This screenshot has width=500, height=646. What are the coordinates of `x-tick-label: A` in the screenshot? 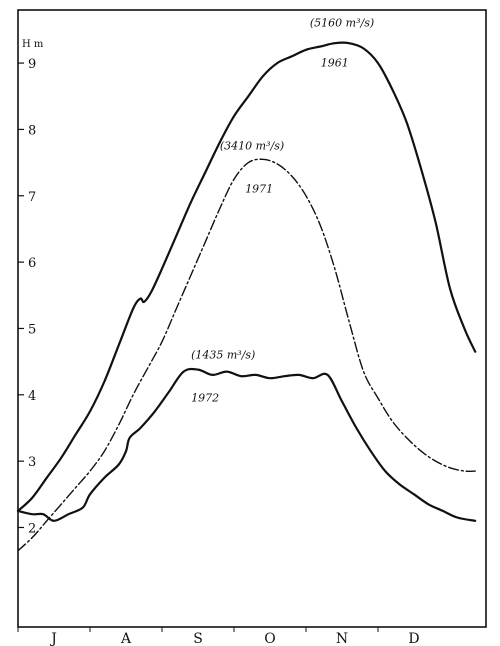 It's located at (126, 638).